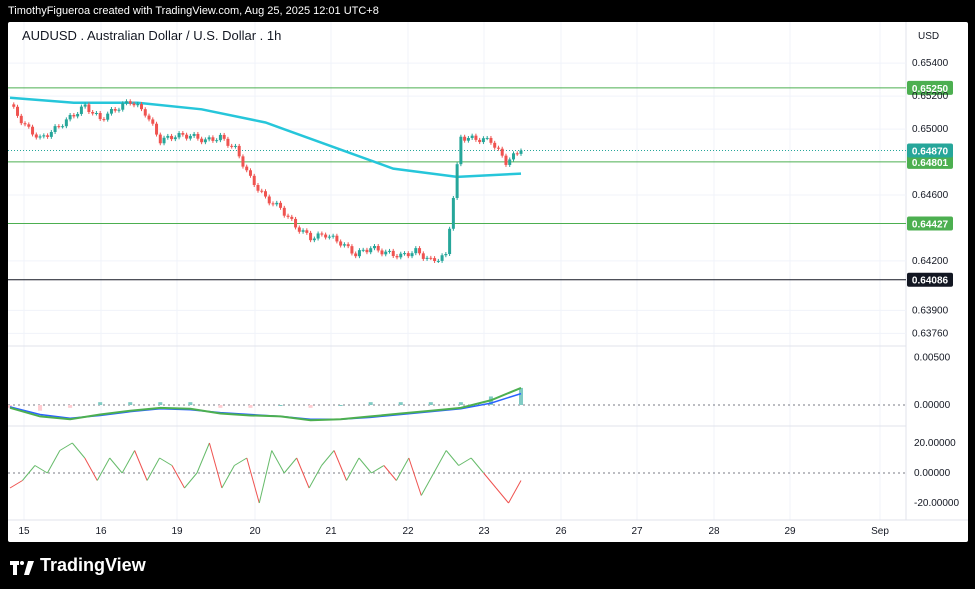 The height and width of the screenshot is (589, 975). What do you see at coordinates (93, 565) in the screenshot?
I see `brand-name: TradingView` at bounding box center [93, 565].